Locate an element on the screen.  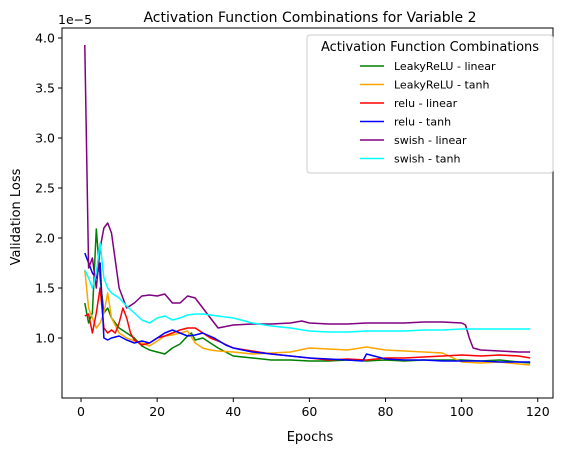
y-tick-label: 2.5 is located at coordinates (45, 188).